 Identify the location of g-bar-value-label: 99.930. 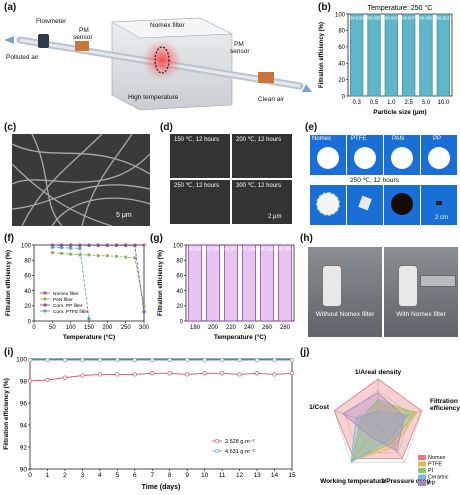
(267, 249).